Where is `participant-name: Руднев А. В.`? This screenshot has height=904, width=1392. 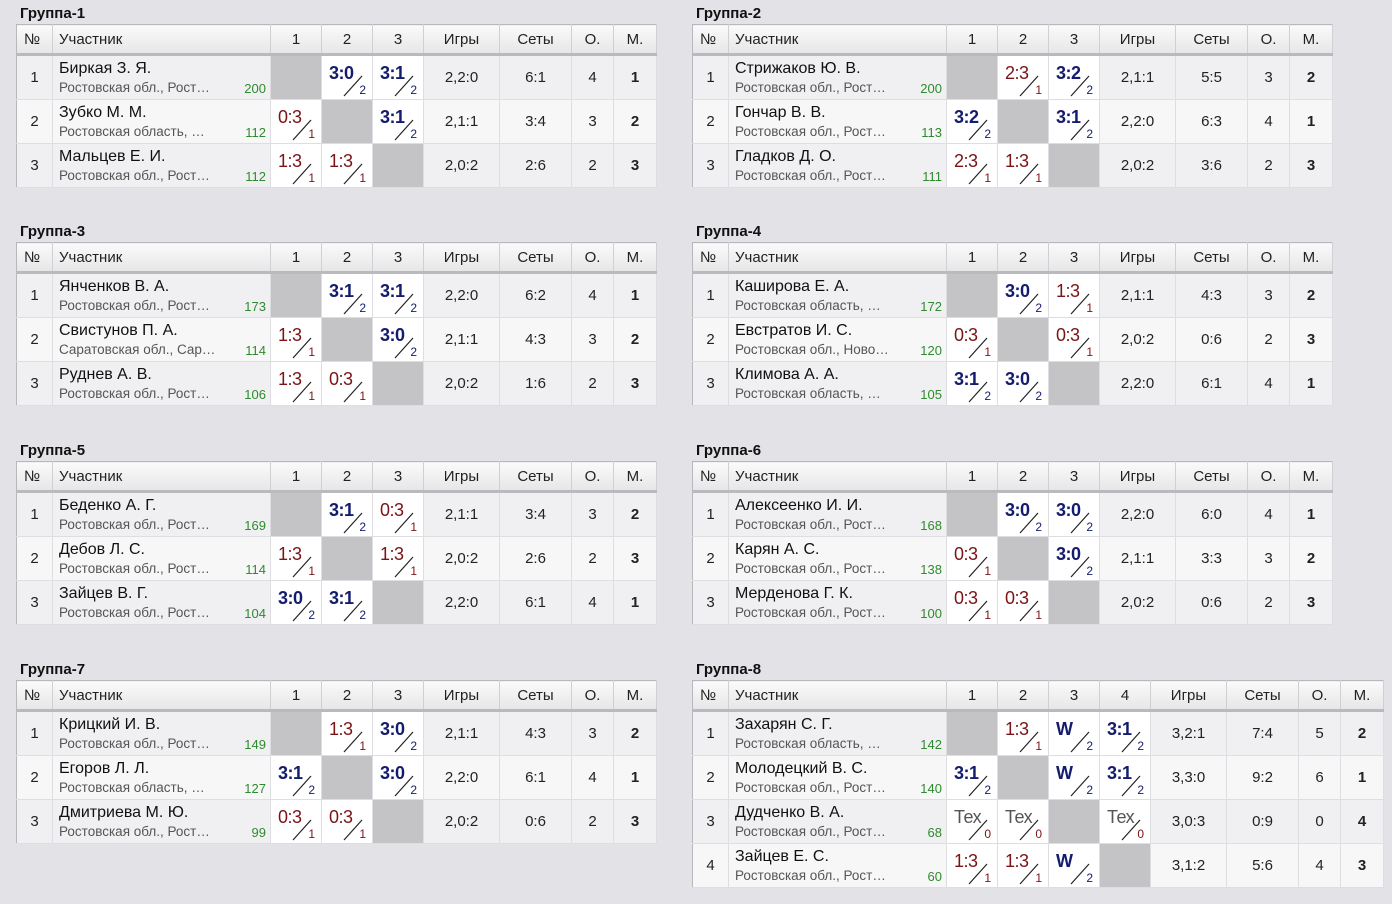
participant-name: Руднев А. В. is located at coordinates (105, 374).